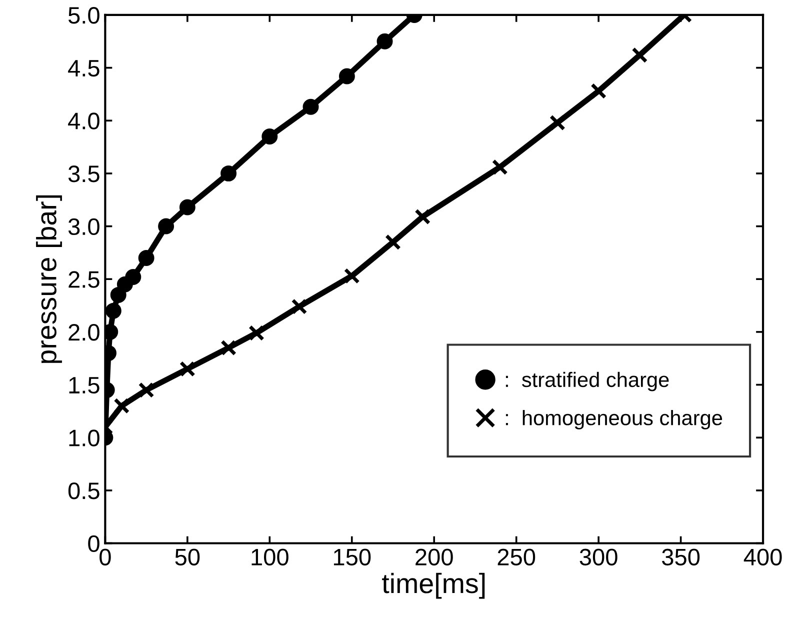  Describe the element at coordinates (187, 557) in the screenshot. I see `x-tick-label: 50` at that location.